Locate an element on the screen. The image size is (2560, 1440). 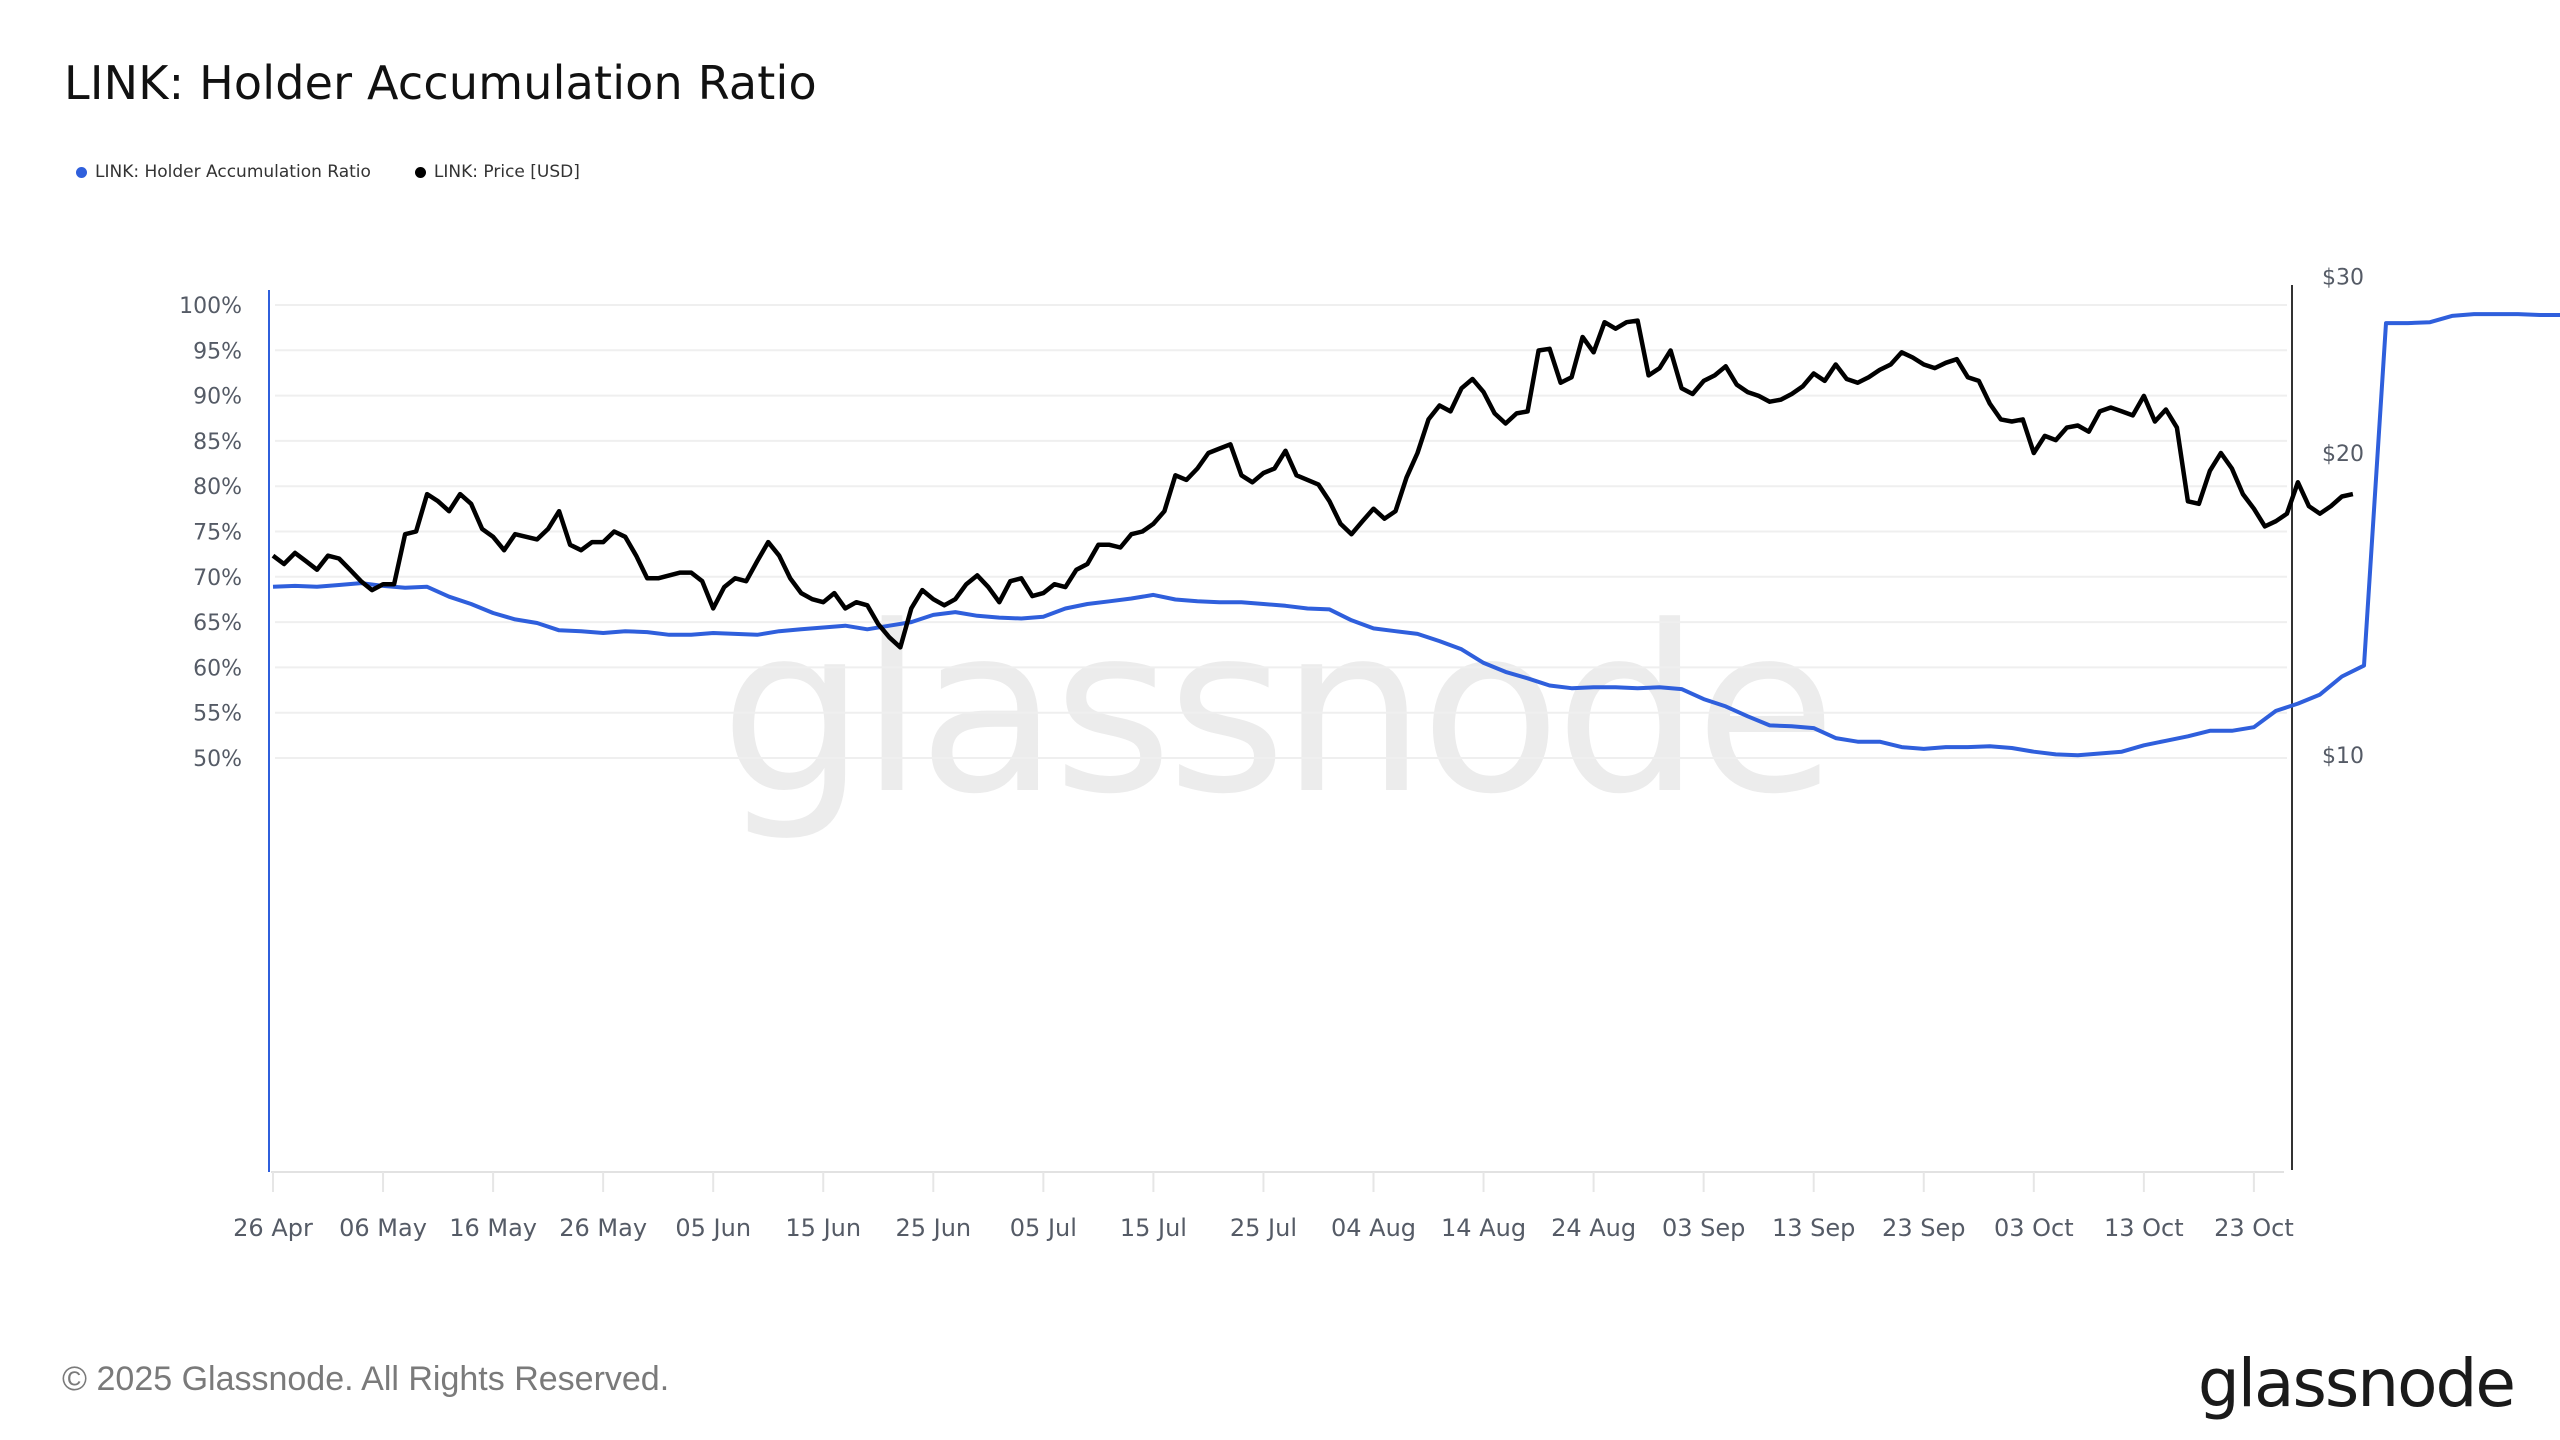
y-right-tick-label: $20 is located at coordinates (2343, 454).